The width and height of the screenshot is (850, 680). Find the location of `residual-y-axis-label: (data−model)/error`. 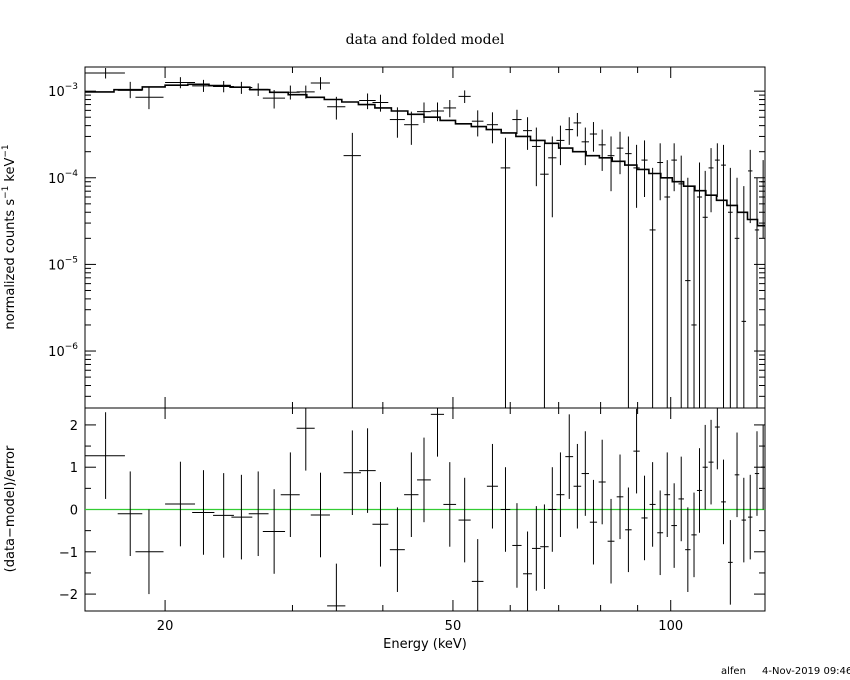

residual-y-axis-label: (data−model)/error is located at coordinates (10, 508).